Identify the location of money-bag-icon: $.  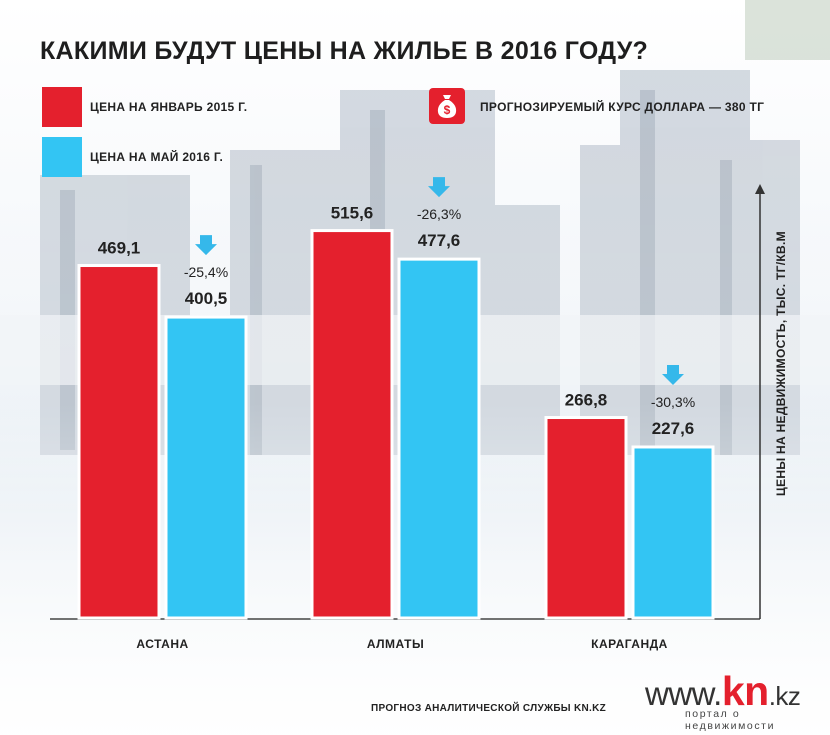
(447, 106).